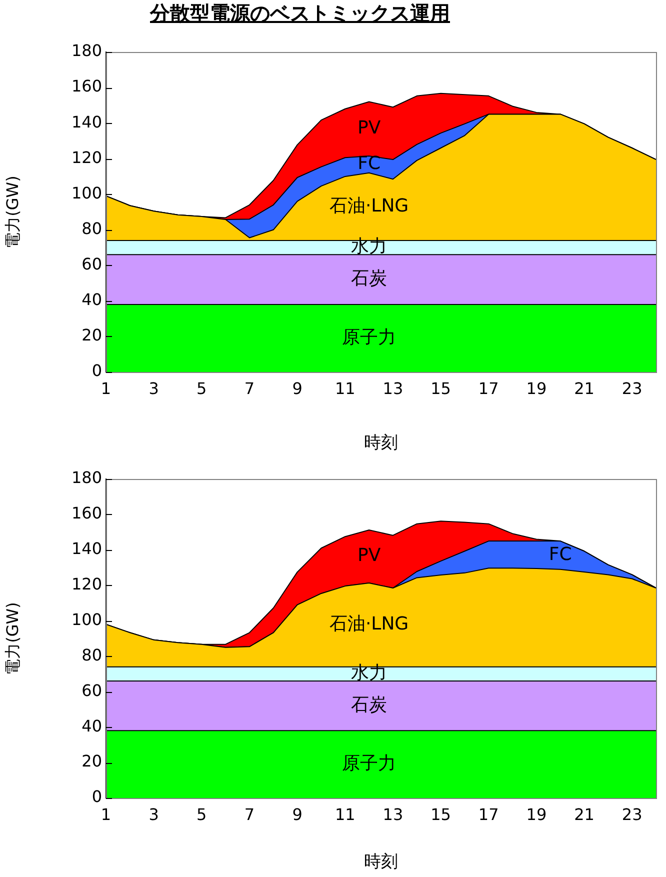 Image resolution: width=666 pixels, height=877 pixels. Describe the element at coordinates (560, 554) in the screenshot. I see `series-label: FC` at that location.